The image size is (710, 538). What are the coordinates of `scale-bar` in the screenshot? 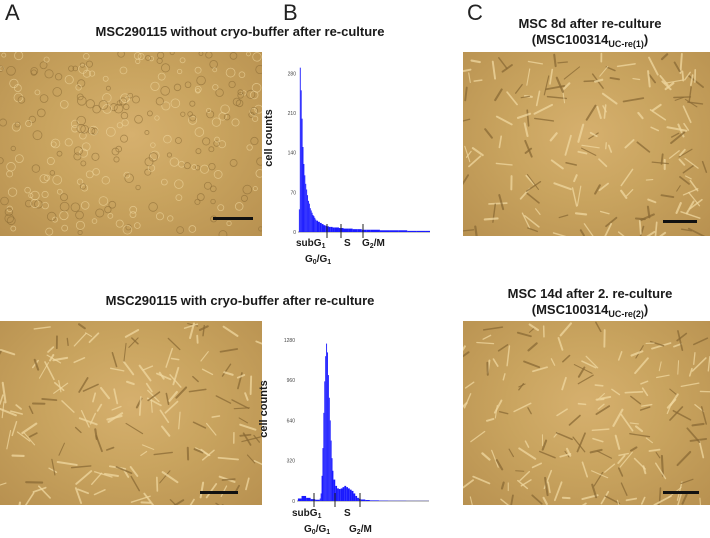 It's located at (681, 492).